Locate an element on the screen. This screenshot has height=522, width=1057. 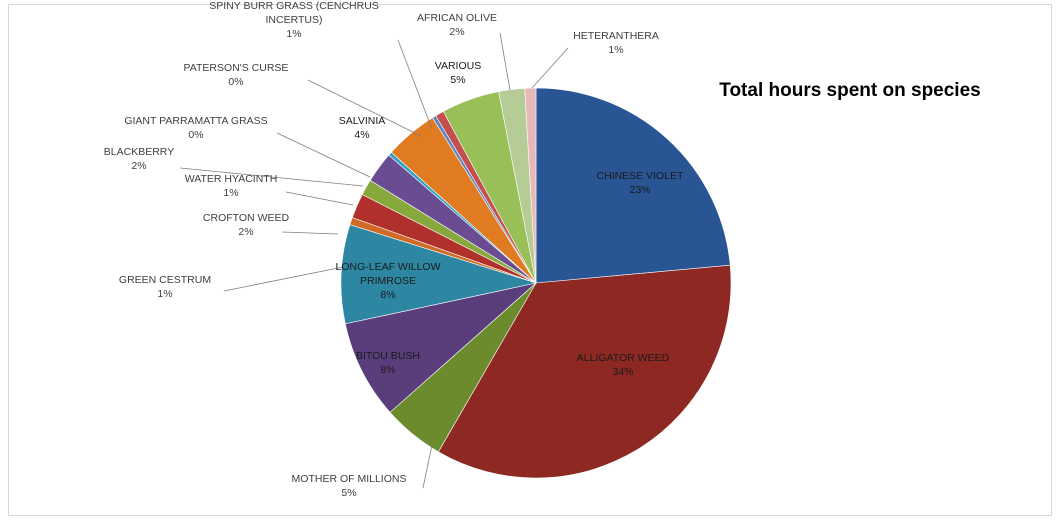
pie-slice-chinese-violet is located at coordinates (633, 185).